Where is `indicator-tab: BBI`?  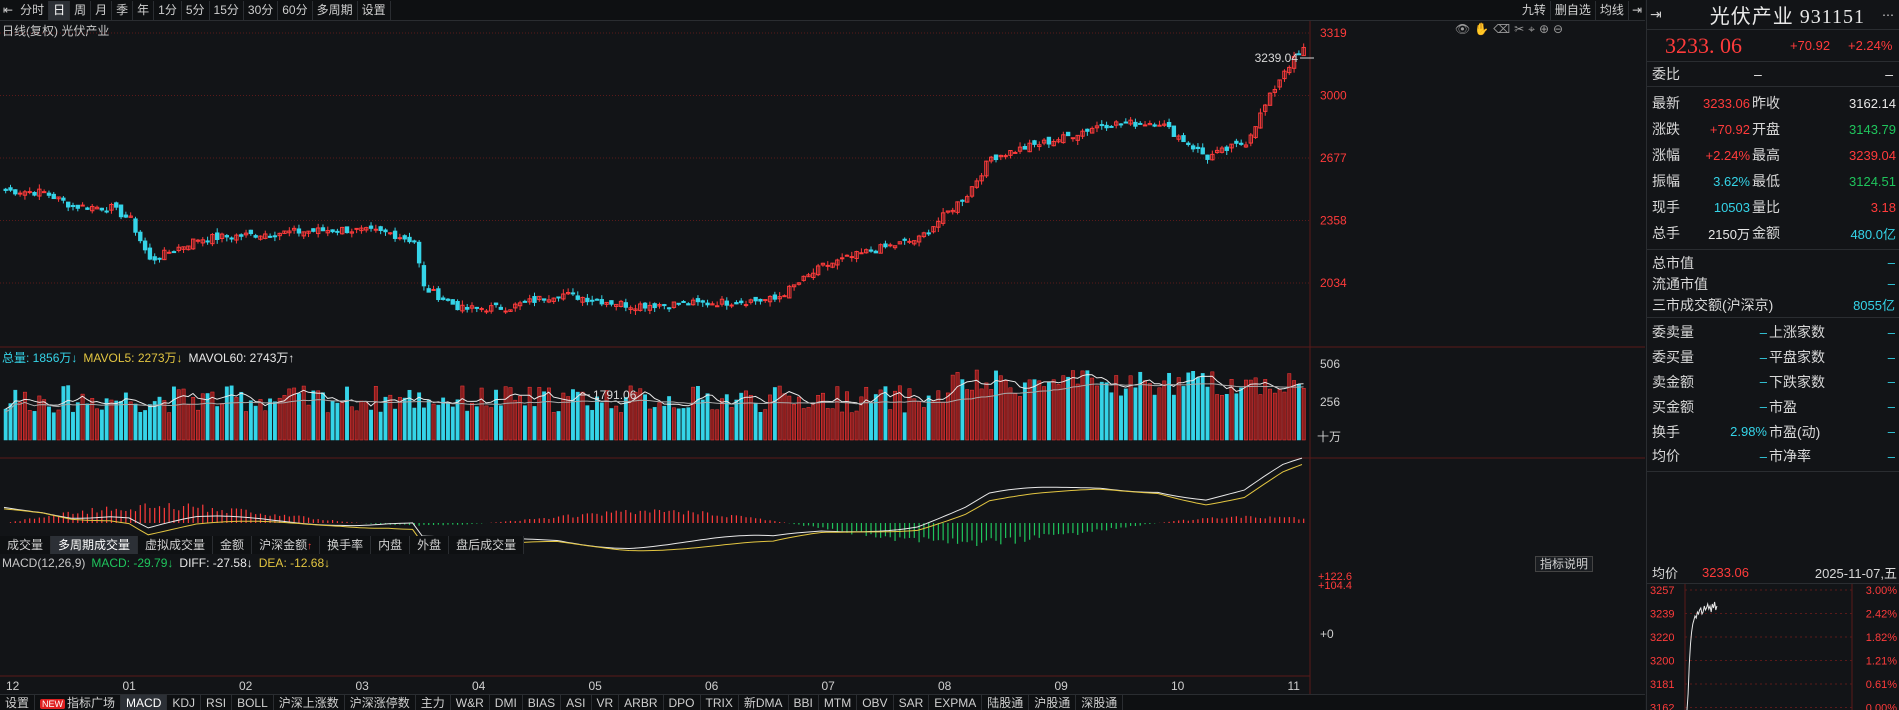 indicator-tab: BBI is located at coordinates (804, 702).